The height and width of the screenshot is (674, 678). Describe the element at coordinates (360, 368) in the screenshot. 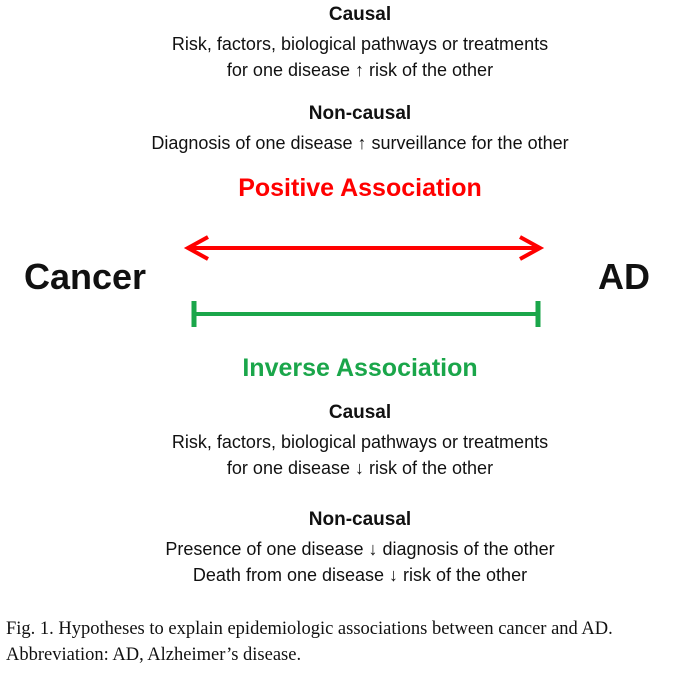

I see `inverse-association-label: Inverse Association` at that location.